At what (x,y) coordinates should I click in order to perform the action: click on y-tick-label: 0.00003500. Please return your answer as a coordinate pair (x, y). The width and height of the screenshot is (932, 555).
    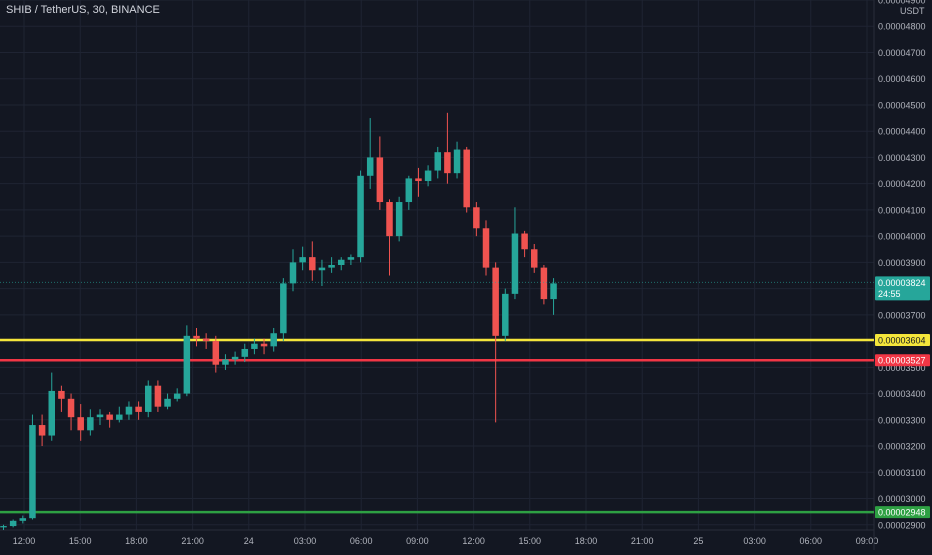
    Looking at the image, I should click on (902, 368).